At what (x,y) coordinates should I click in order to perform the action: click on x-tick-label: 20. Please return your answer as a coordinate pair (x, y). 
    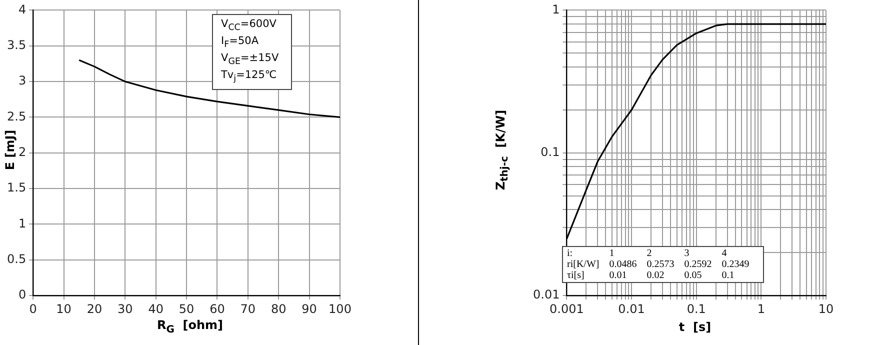
    Looking at the image, I should click on (94, 309).